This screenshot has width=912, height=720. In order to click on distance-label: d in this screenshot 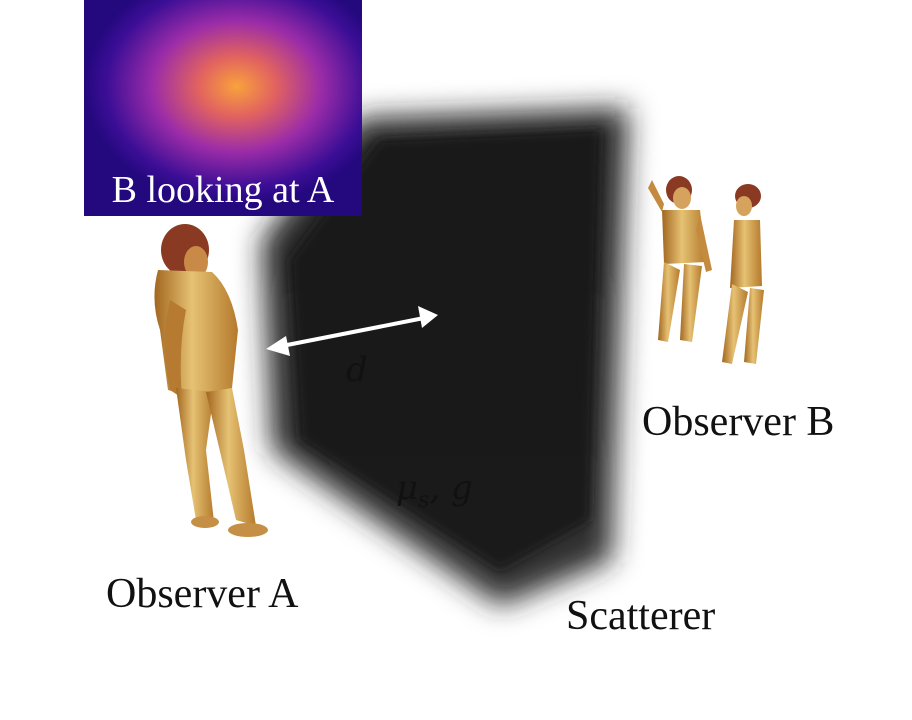, I will do `click(357, 370)`.